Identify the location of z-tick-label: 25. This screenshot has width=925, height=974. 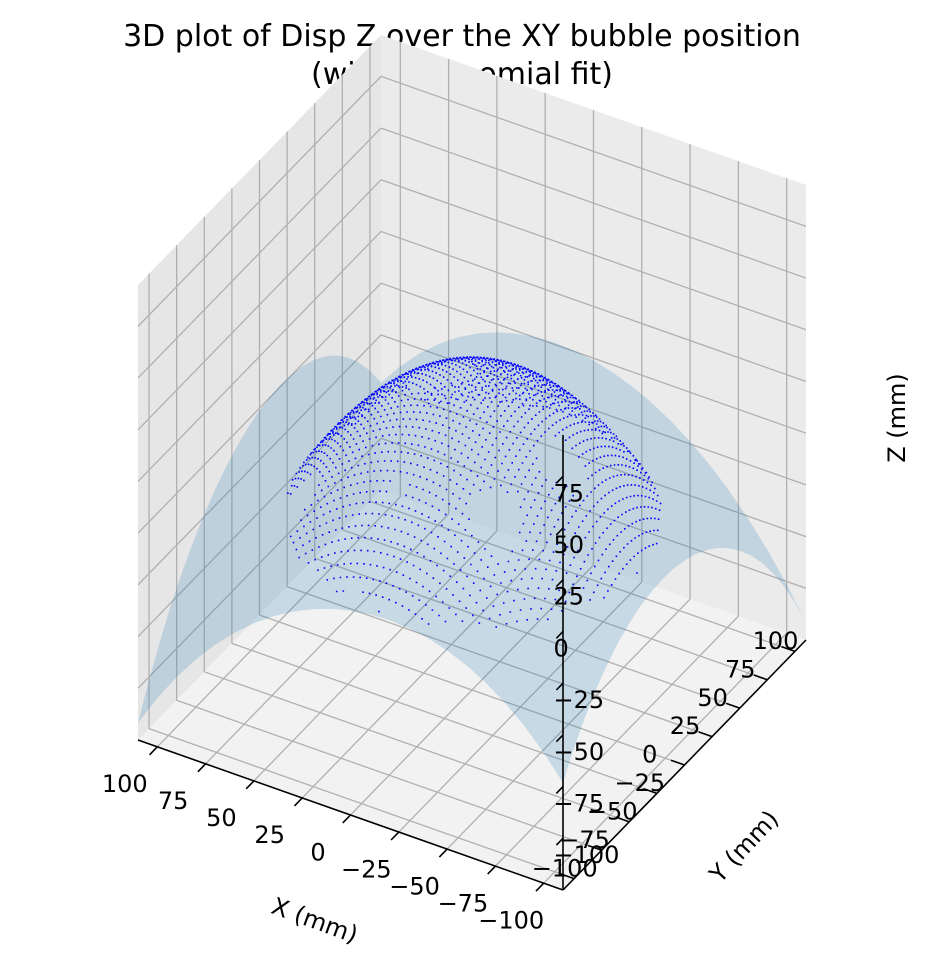
(569, 597).